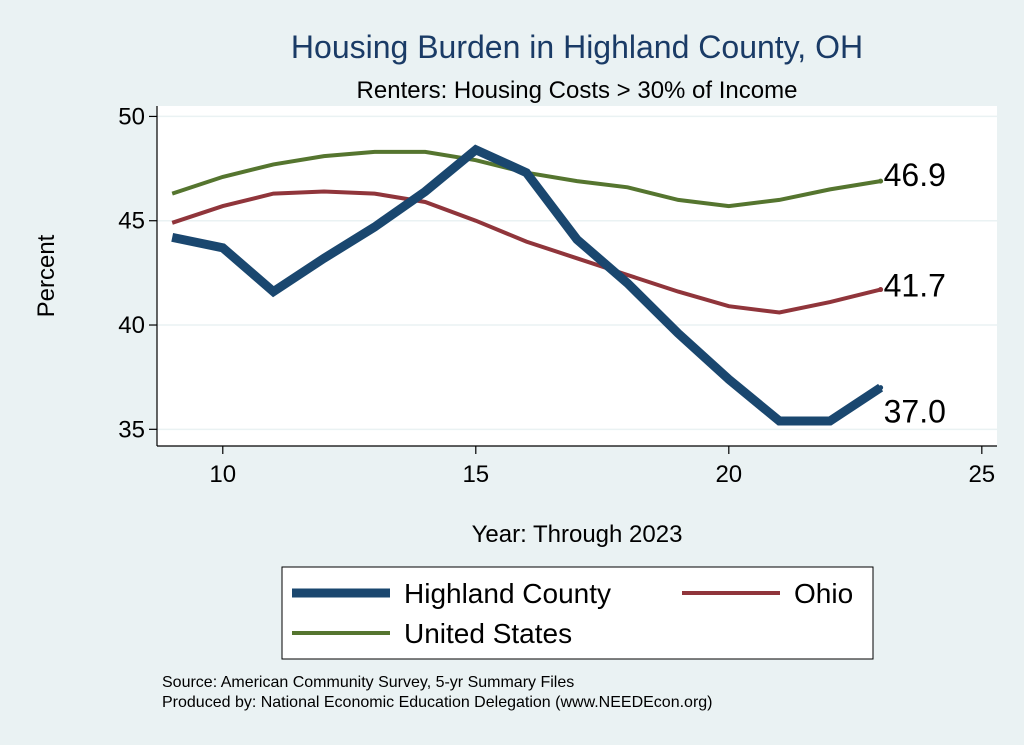 The width and height of the screenshot is (1024, 745). Describe the element at coordinates (823, 593) in the screenshot. I see `legend-label-ohio: Ohio` at that location.